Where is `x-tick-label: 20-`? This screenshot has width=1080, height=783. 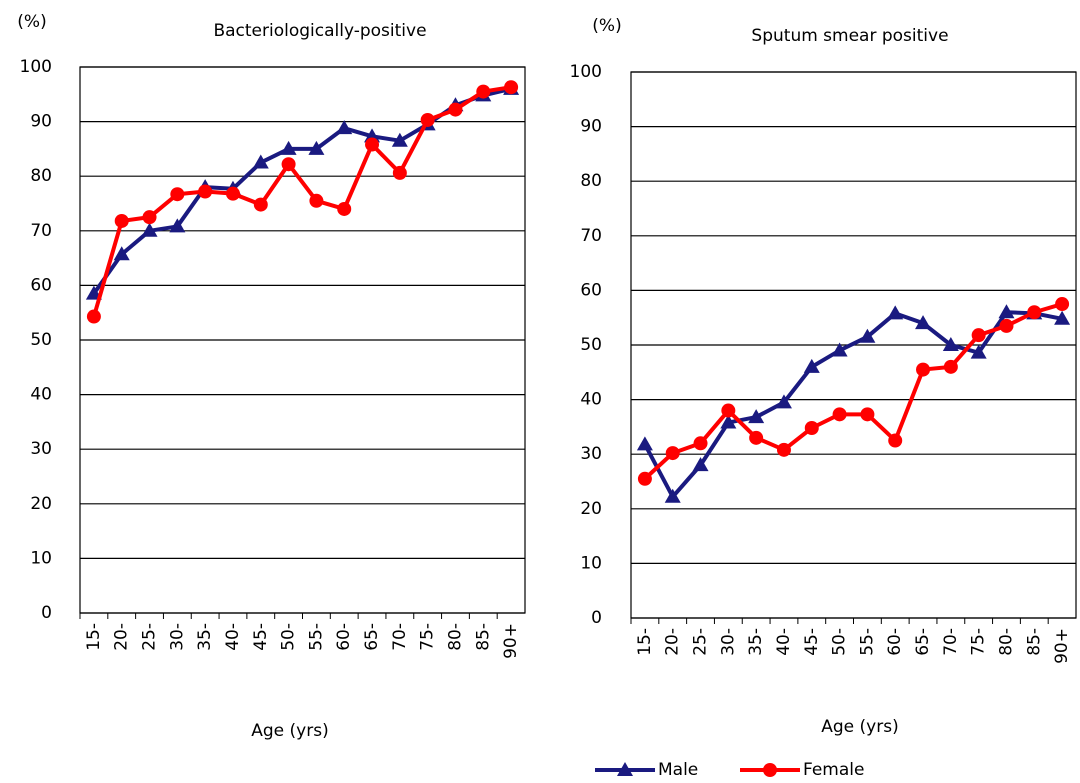
x-tick-label: 20- is located at coordinates (122, 637).